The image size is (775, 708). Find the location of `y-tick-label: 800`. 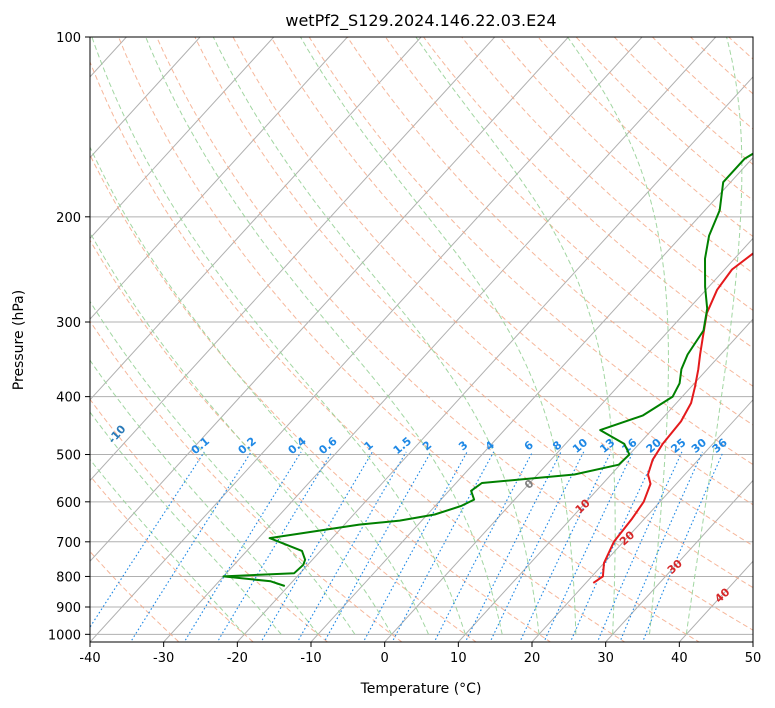

y-tick-label: 800 is located at coordinates (68, 577).